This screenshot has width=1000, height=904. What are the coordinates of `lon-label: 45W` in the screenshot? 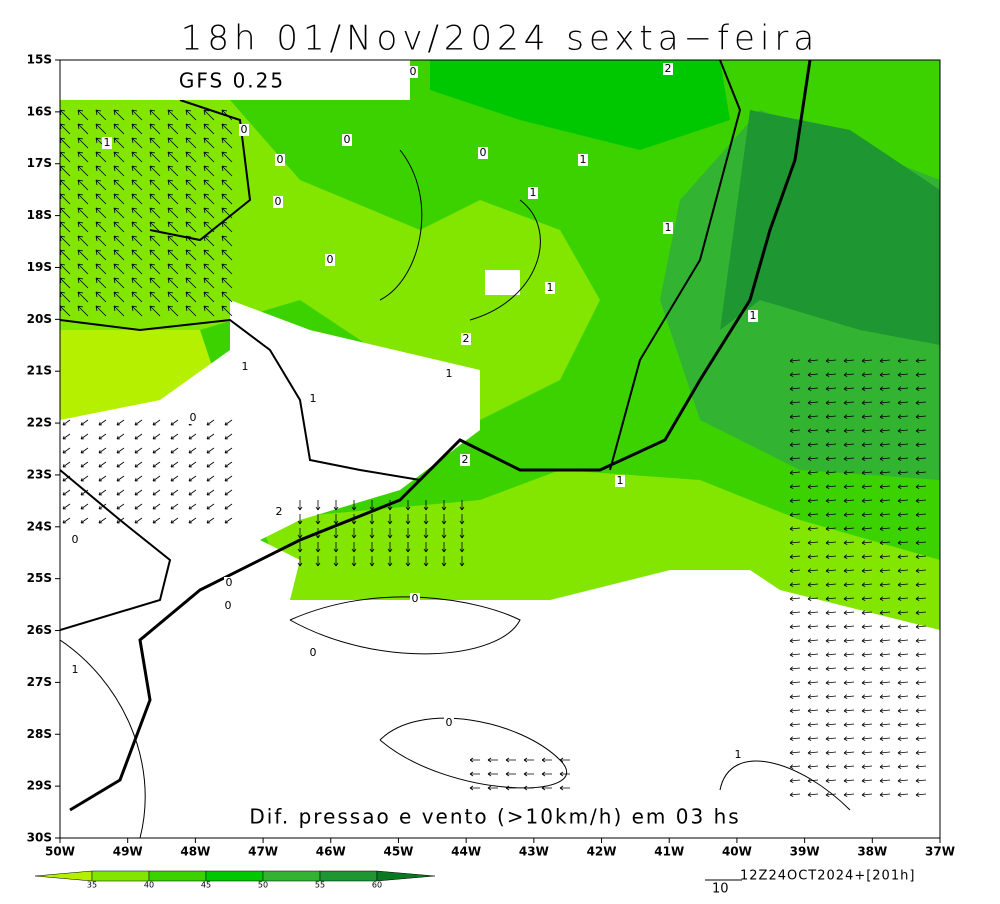 It's located at (398, 852).